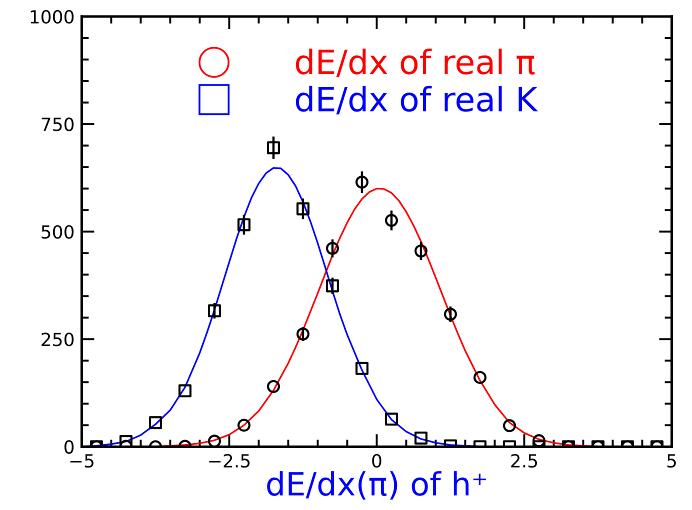 This screenshot has height=510, width=692. Describe the element at coordinates (69, 447) in the screenshot. I see `y-tick-label: 0` at that location.